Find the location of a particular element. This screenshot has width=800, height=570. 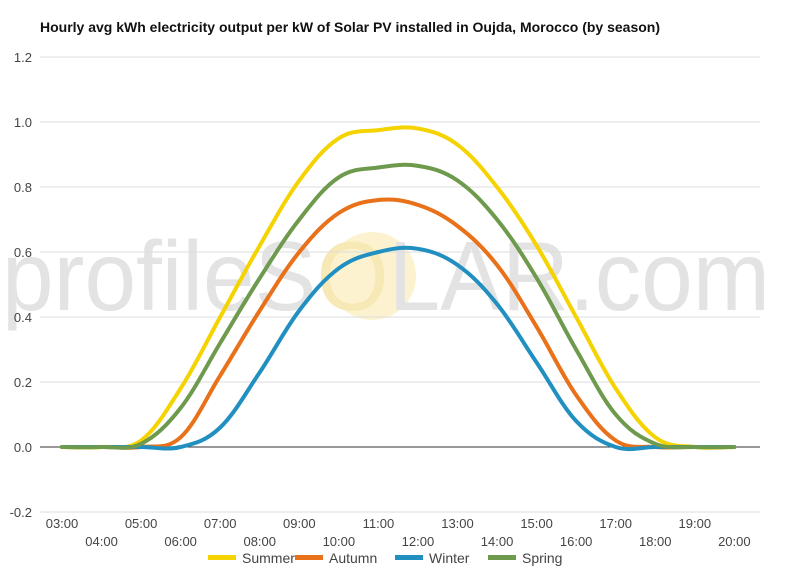

x-tick-label: 14:00 is located at coordinates (497, 541).